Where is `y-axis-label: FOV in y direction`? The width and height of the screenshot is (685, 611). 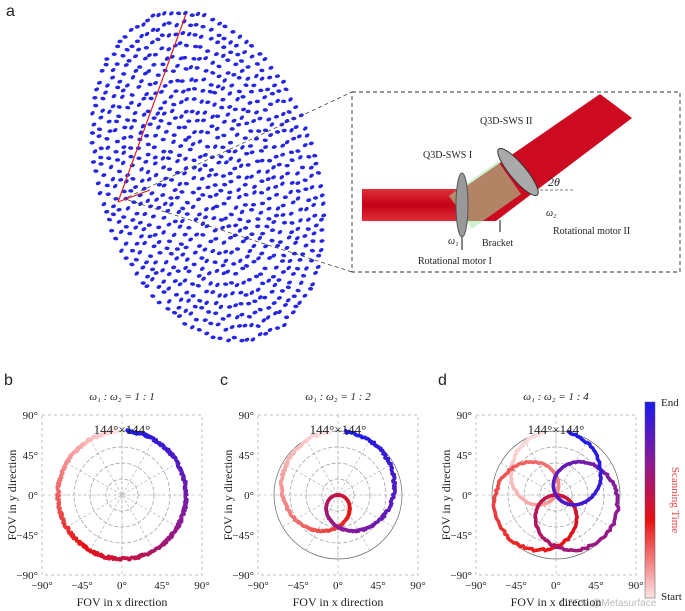 y-axis-label: FOV in y direction is located at coordinates (12, 495).